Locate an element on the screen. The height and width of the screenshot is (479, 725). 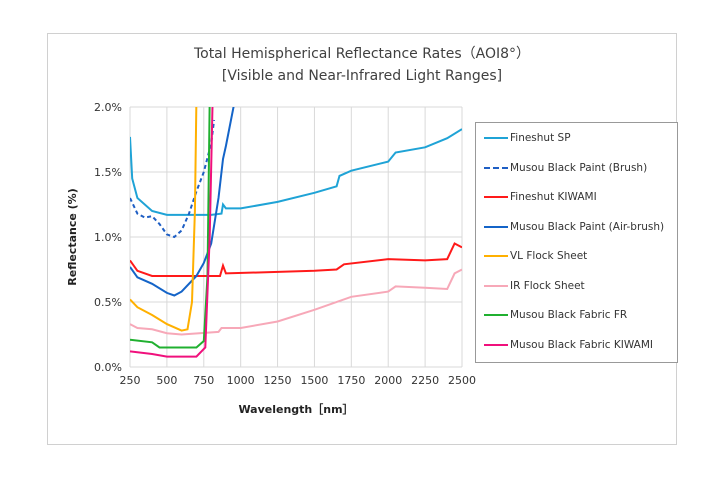
x-tick-label: 2000 is located at coordinates (388, 380).